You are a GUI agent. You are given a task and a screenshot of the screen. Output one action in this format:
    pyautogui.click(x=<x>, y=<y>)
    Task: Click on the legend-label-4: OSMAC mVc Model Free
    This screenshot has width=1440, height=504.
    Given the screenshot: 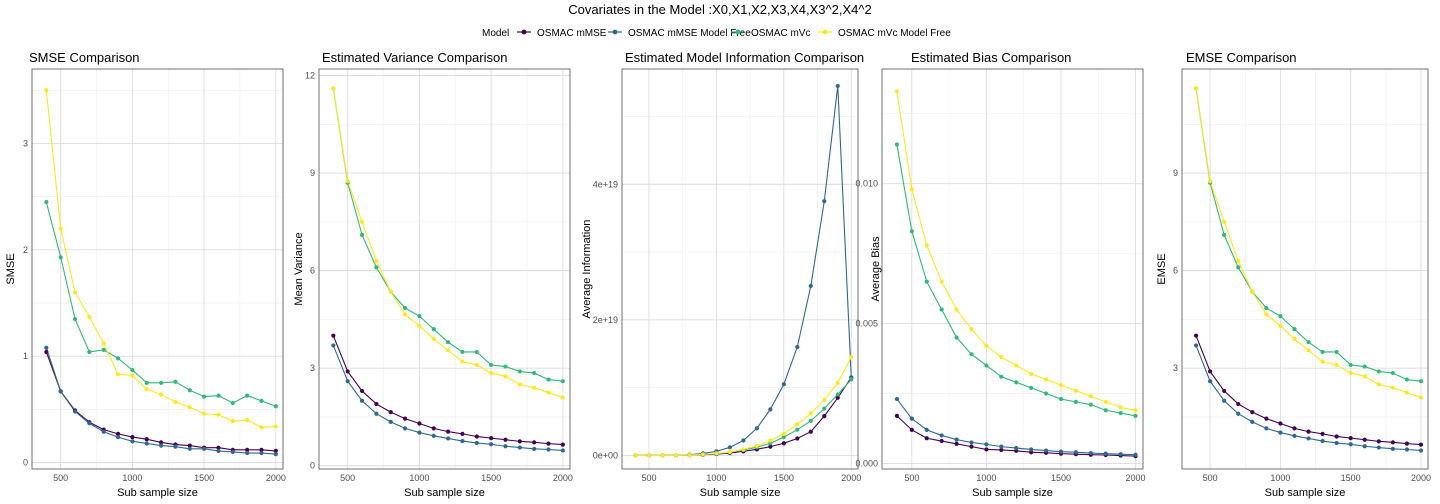 What is the action you would take?
    pyautogui.click(x=894, y=33)
    